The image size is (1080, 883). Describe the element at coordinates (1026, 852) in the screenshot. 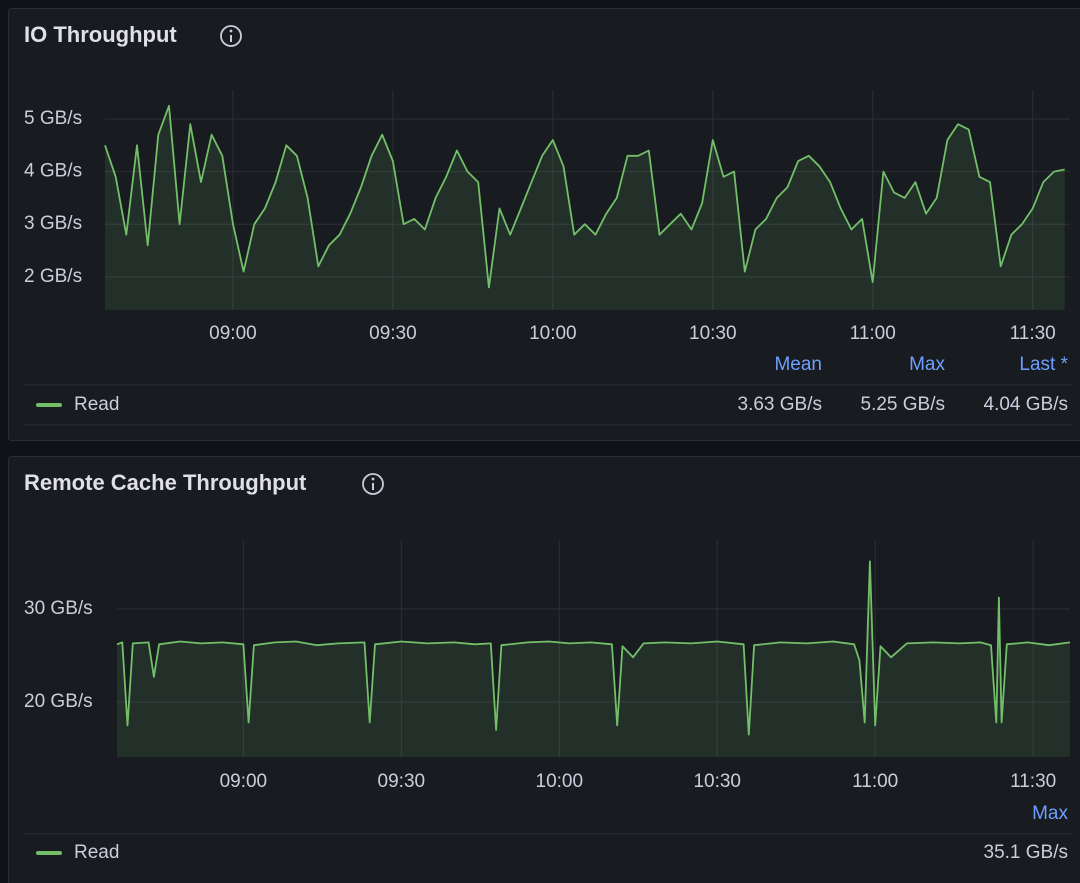

I see `stat-value: 35.1 GB/s` at that location.